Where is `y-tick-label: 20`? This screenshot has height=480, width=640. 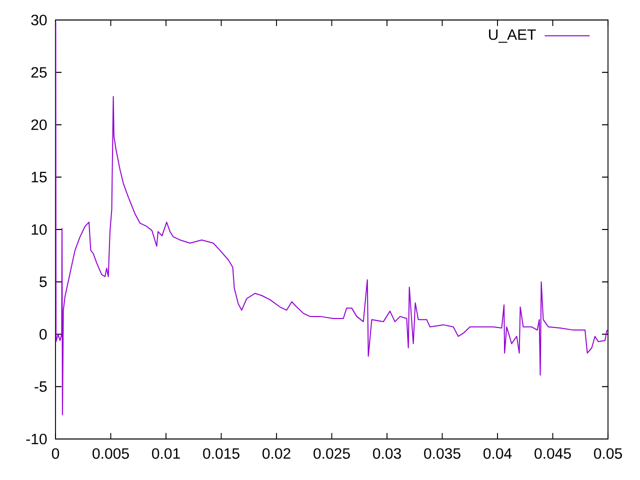
y-tick-label: 20 is located at coordinates (39, 124).